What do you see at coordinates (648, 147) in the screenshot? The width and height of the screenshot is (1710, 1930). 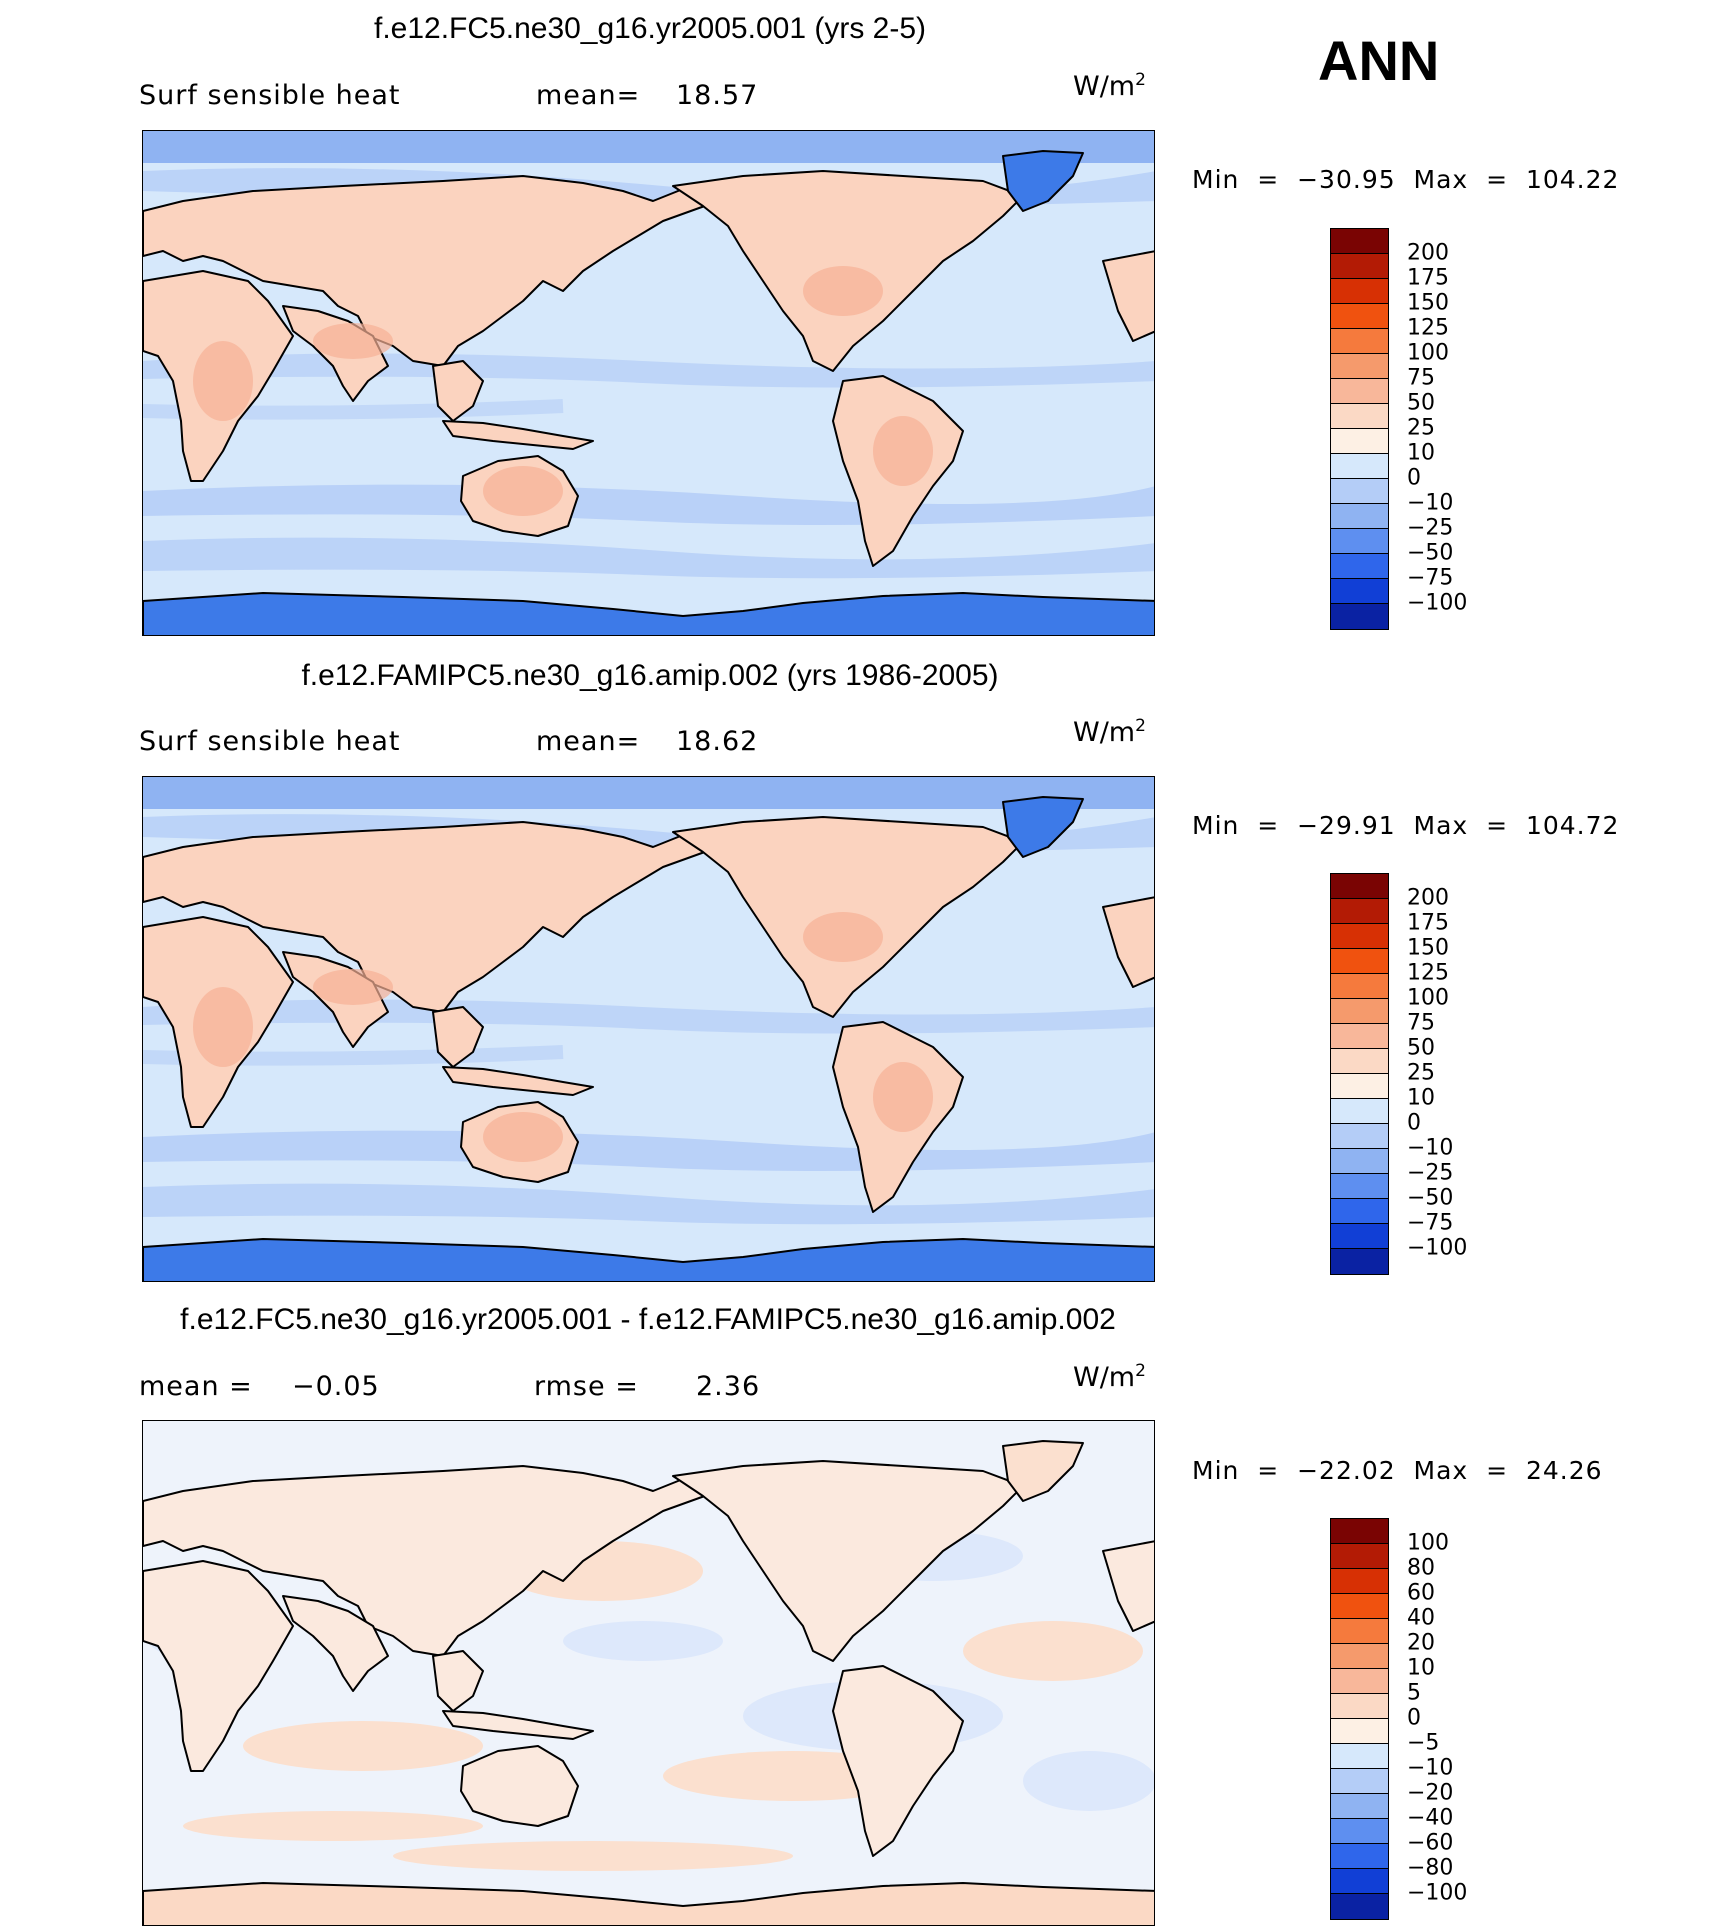 I see `arctic-band` at bounding box center [648, 147].